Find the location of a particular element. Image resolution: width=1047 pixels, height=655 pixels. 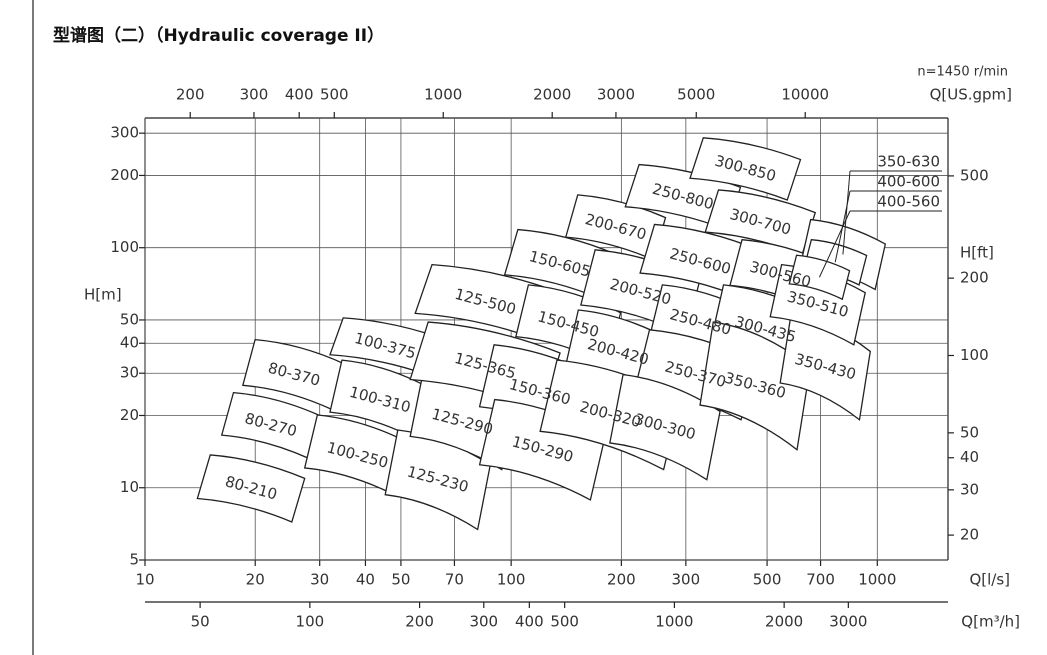

x2-tick-label: 200 is located at coordinates (190, 95).